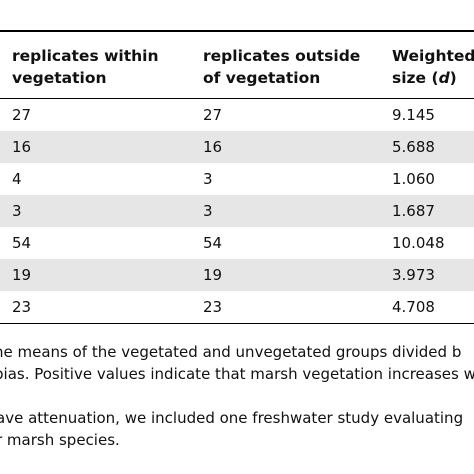 This screenshot has width=474, height=474. Describe the element at coordinates (413, 147) in the screenshot. I see `cell-weighted-size: 5.688` at that location.